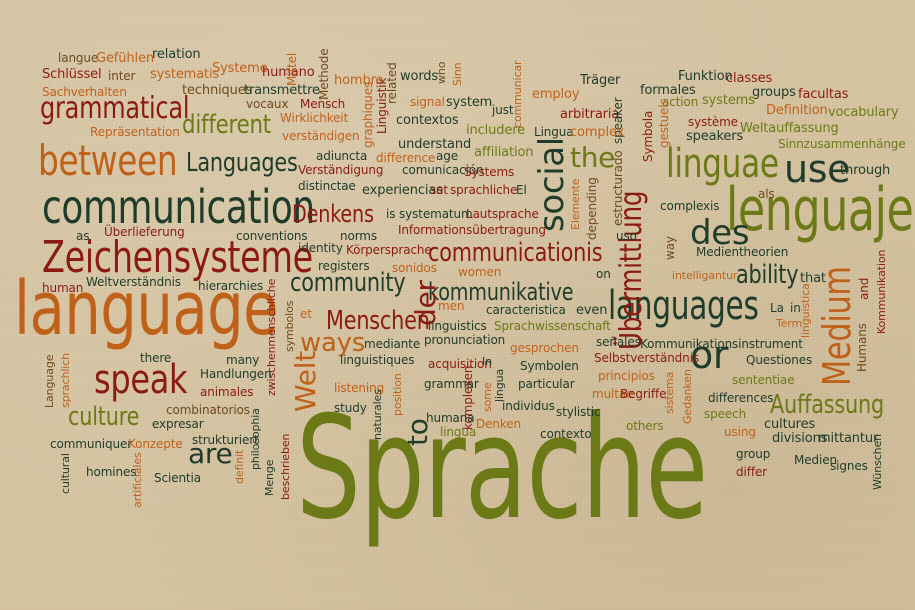 This screenshot has height=610, width=915. What do you see at coordinates (289, 326) in the screenshot?
I see `word-symbolos: symbolos` at bounding box center [289, 326].